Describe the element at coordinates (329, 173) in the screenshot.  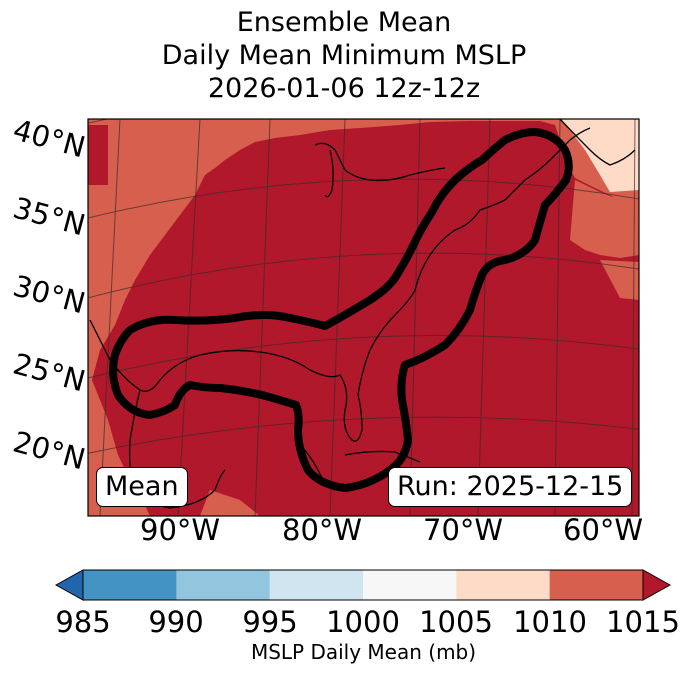
I see `coast-michigan` at that location.